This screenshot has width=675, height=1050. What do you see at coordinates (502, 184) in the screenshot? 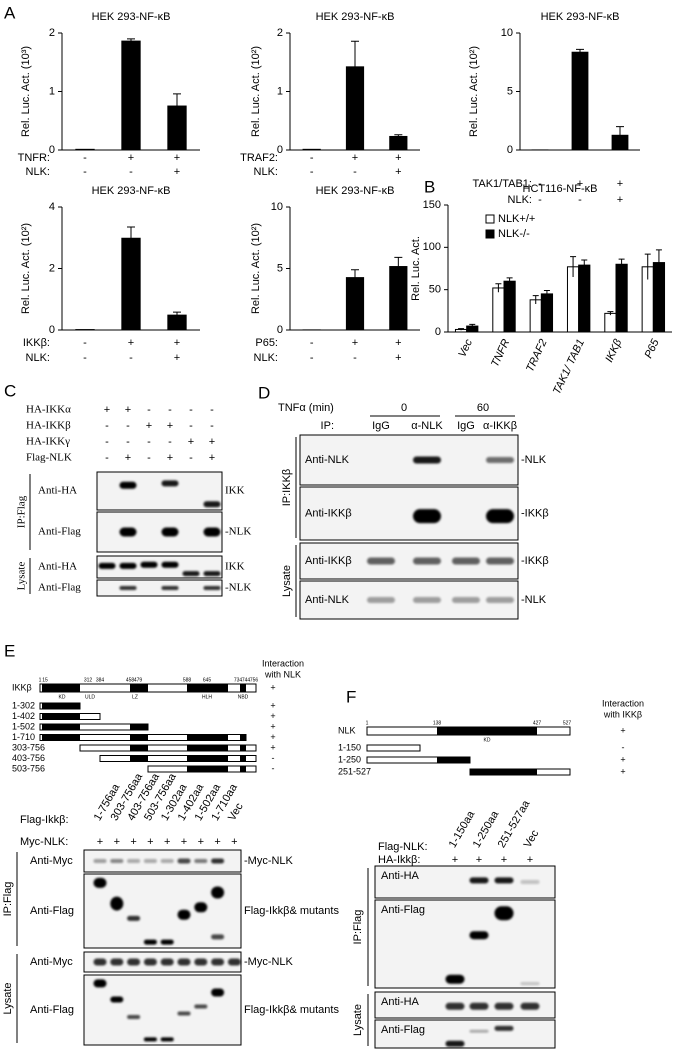
I see `condition-label: TAK1/TAB1:` at bounding box center [502, 184].